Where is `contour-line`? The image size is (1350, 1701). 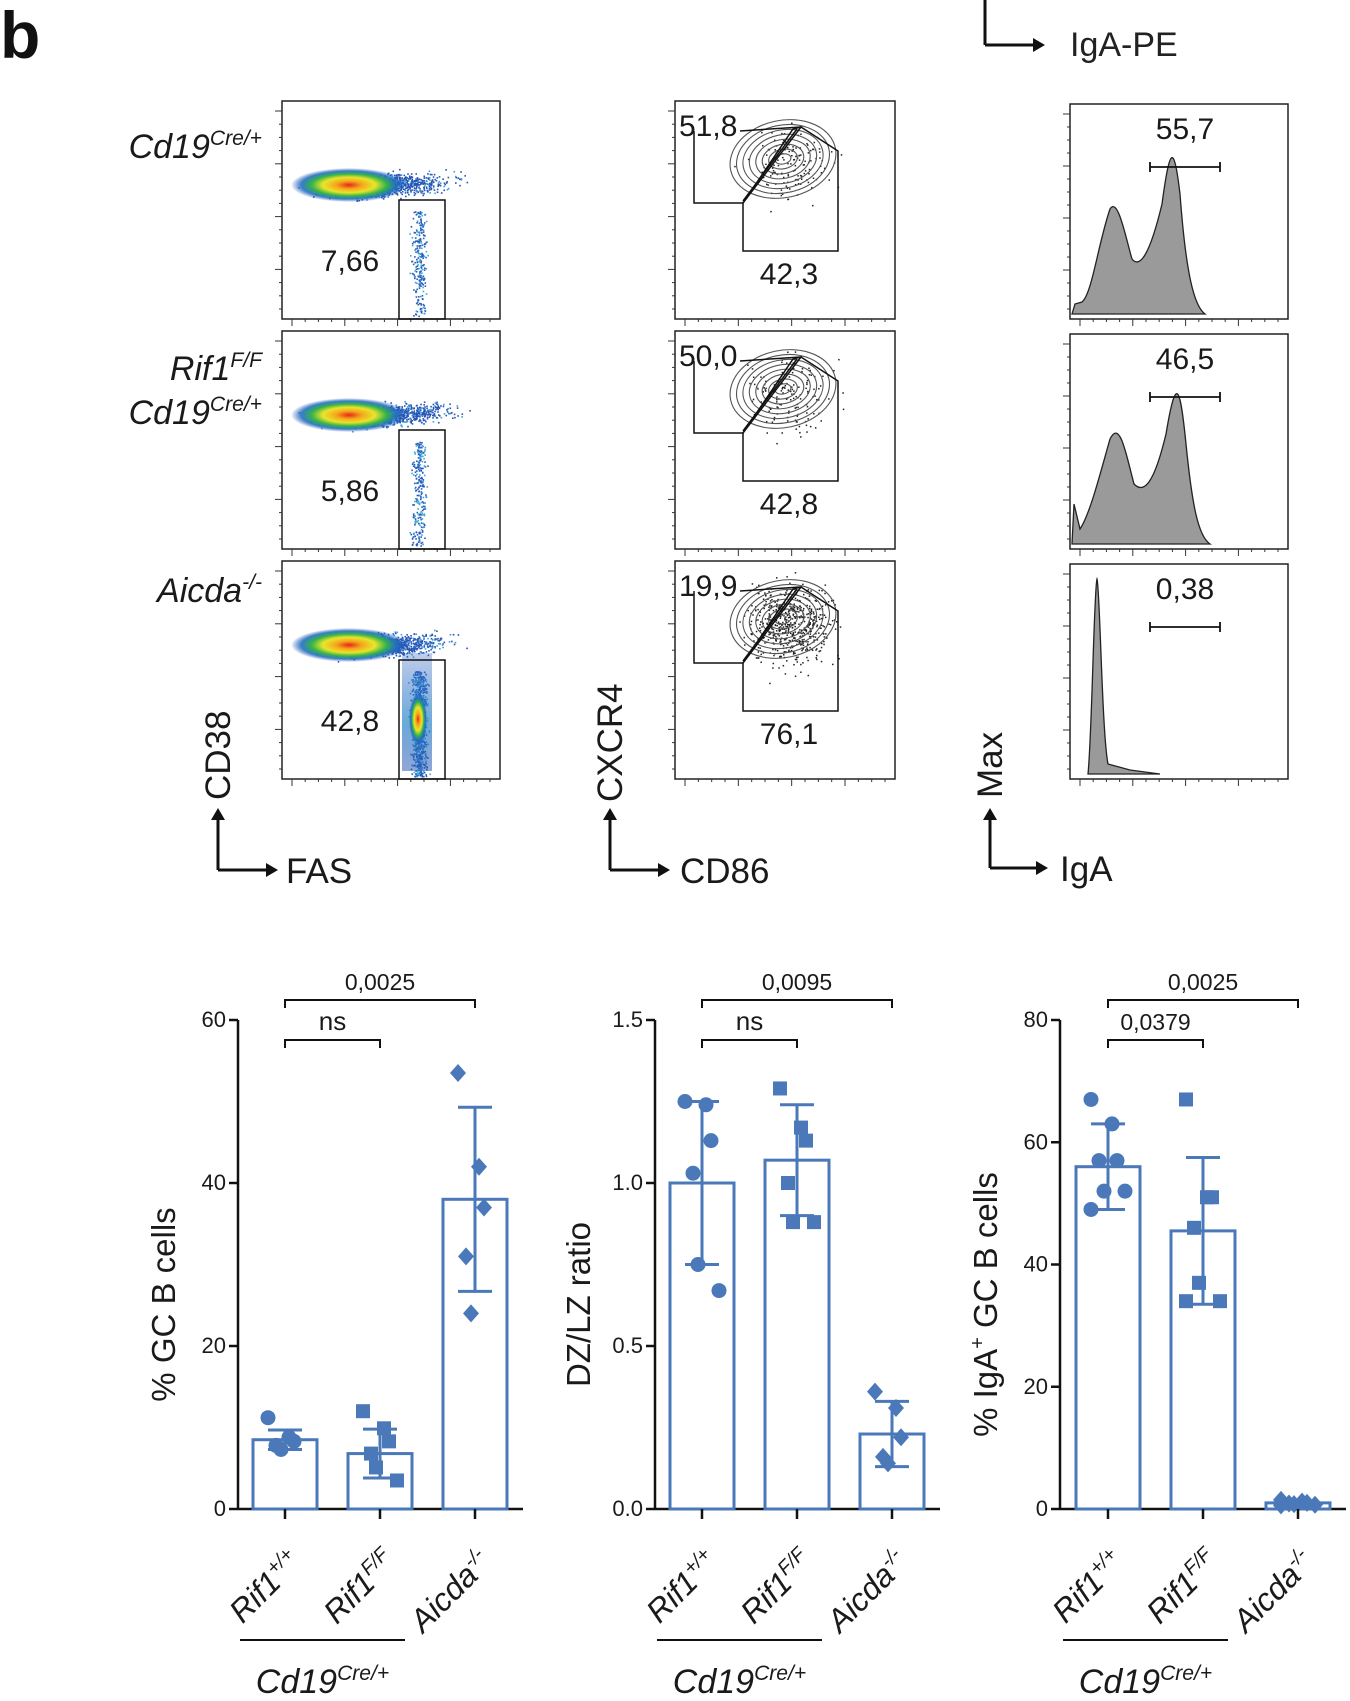 contour-line is located at coordinates (783, 159).